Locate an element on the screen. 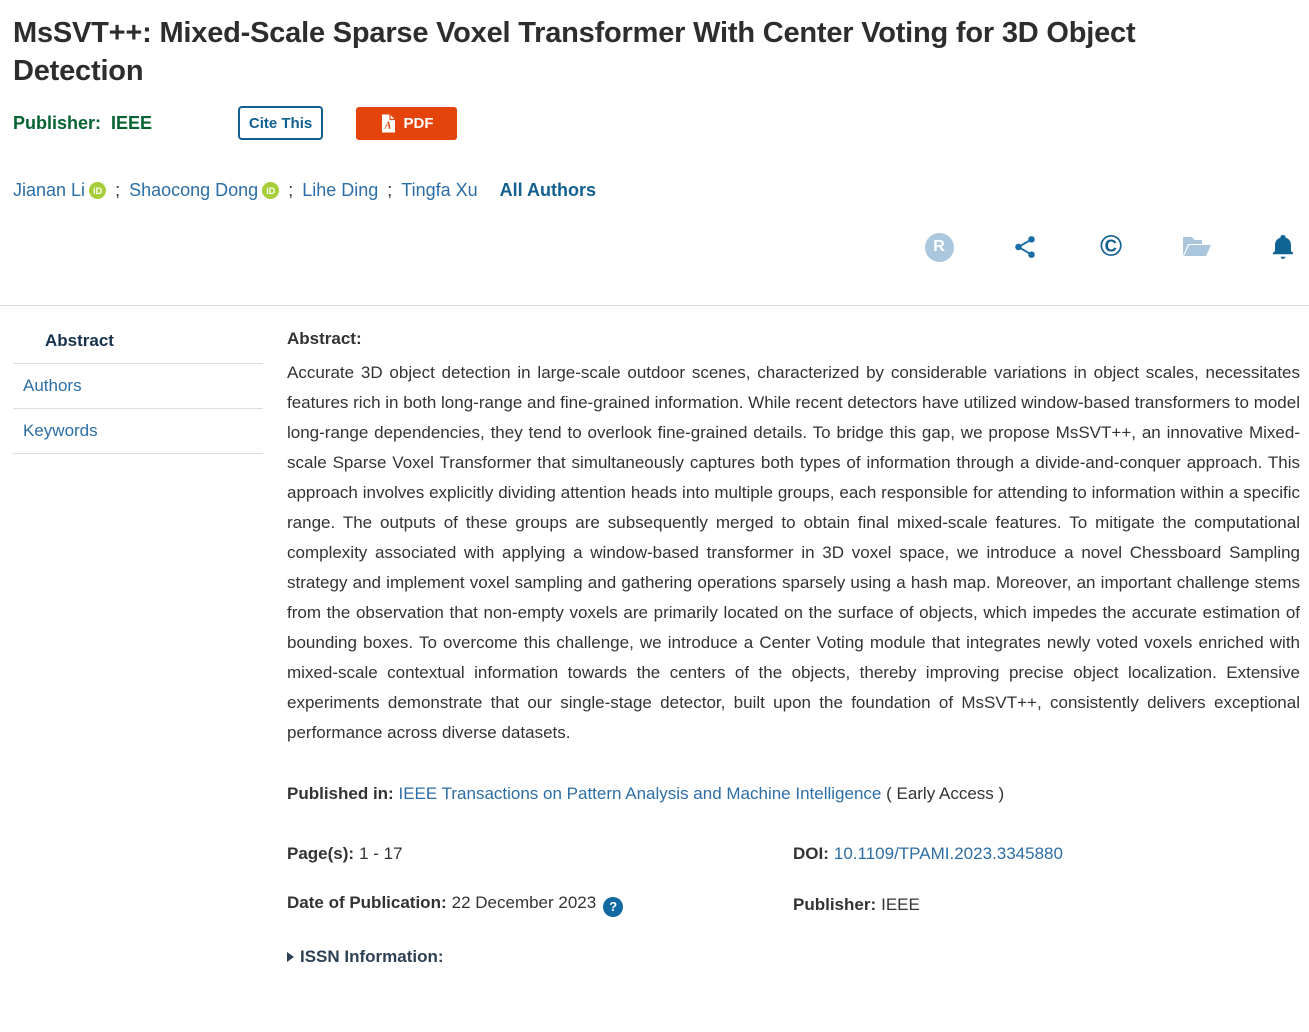  save-to-project-icon is located at coordinates (1197, 247).